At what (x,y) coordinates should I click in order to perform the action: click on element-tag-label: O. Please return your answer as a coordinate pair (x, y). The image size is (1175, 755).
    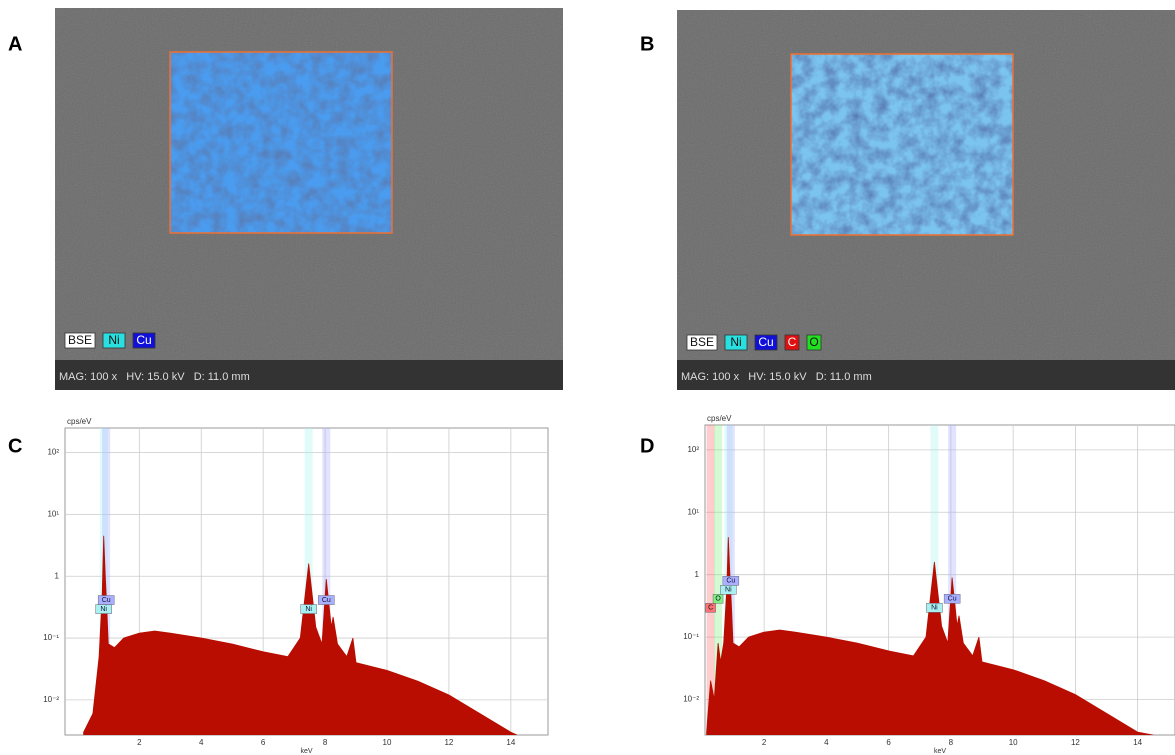
    Looking at the image, I should click on (718, 599).